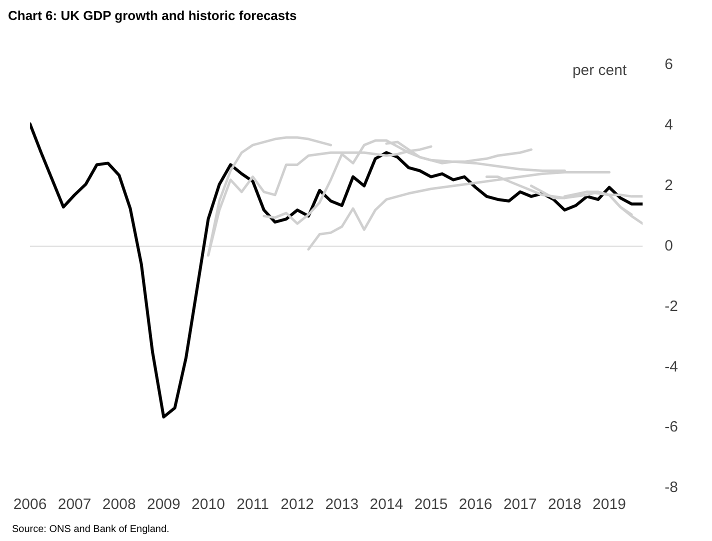  I want to click on y-tick-label: 6, so click(669, 65).